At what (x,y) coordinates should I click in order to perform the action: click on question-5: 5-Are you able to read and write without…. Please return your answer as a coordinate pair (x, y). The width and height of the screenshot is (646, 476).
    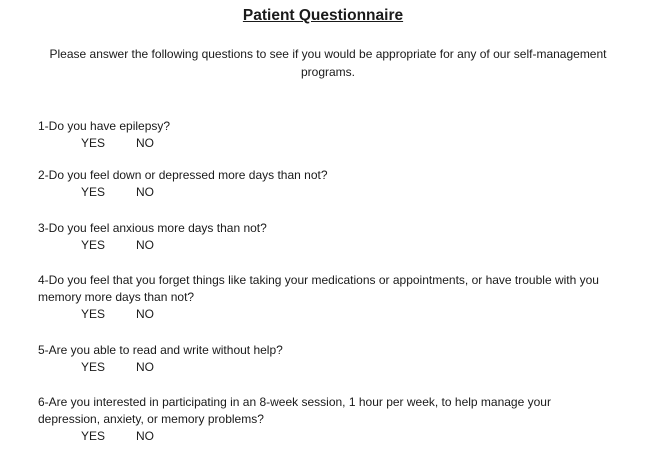
    Looking at the image, I should click on (323, 359).